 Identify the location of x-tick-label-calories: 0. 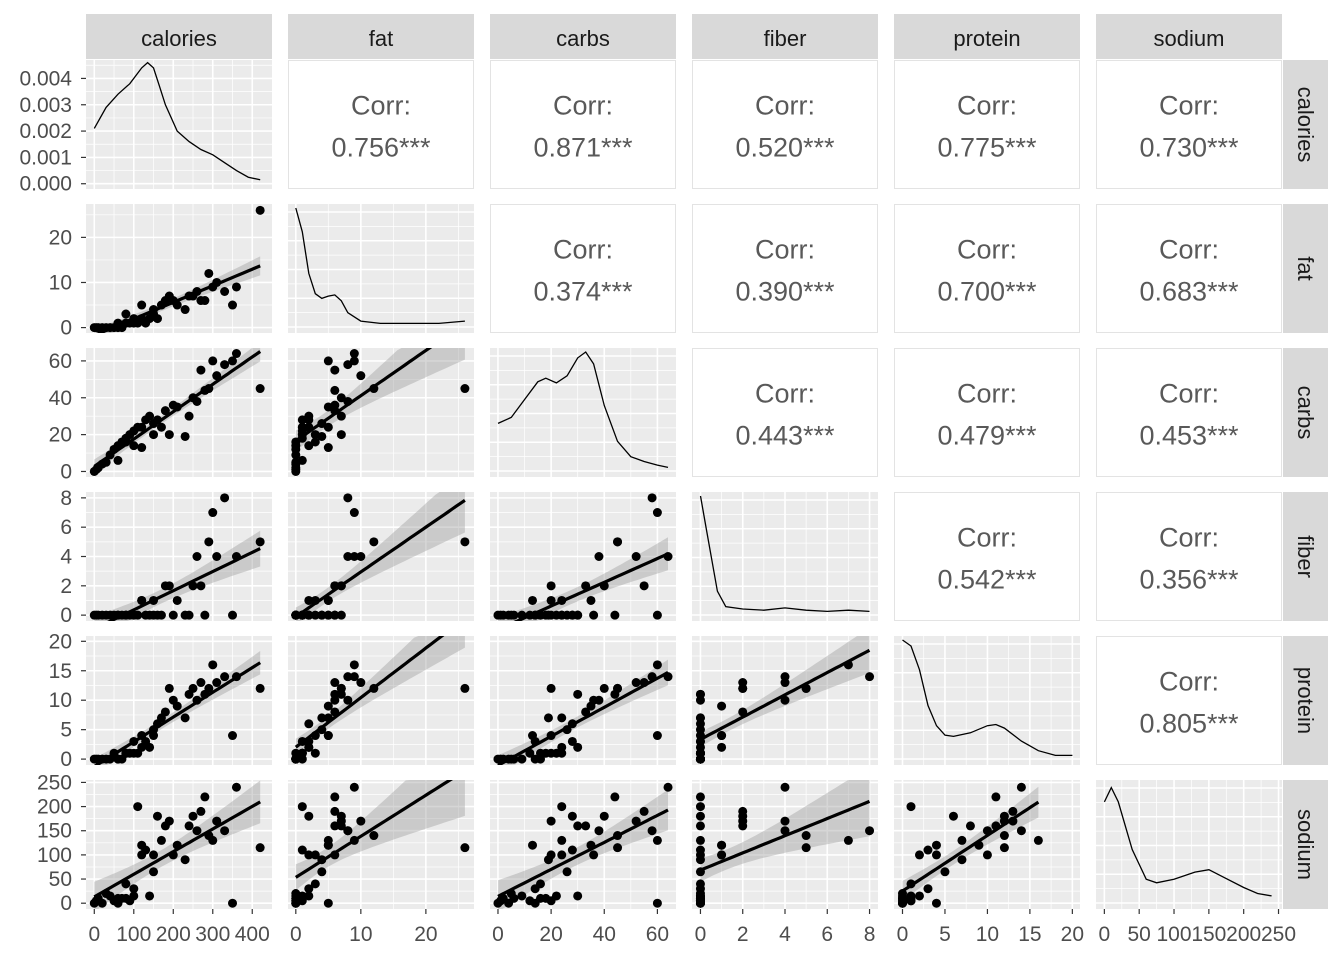
(94, 934).